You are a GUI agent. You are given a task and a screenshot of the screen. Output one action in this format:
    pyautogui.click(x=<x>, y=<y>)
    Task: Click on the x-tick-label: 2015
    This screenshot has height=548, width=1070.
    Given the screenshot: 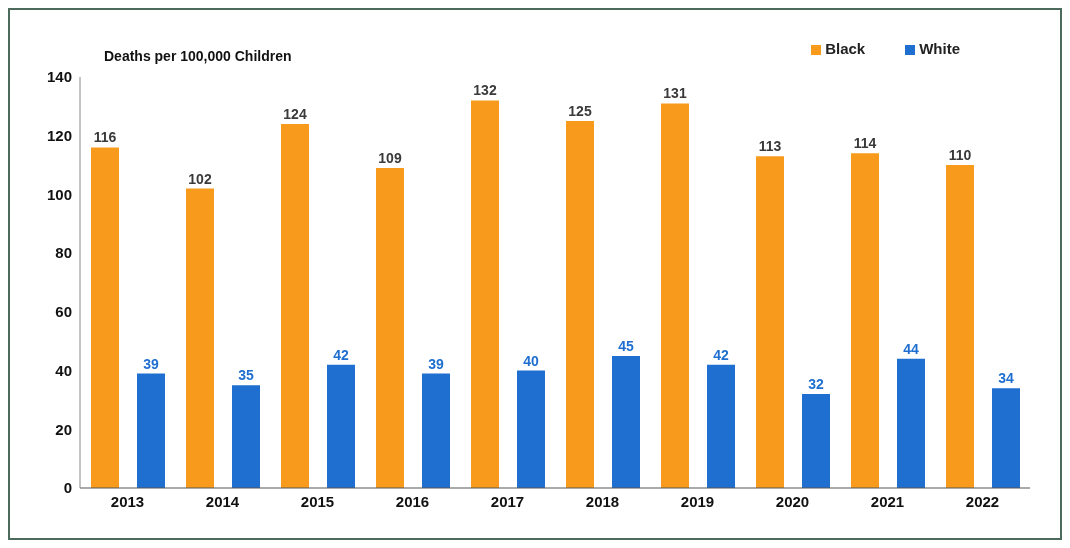 What is the action you would take?
    pyautogui.click(x=317, y=501)
    